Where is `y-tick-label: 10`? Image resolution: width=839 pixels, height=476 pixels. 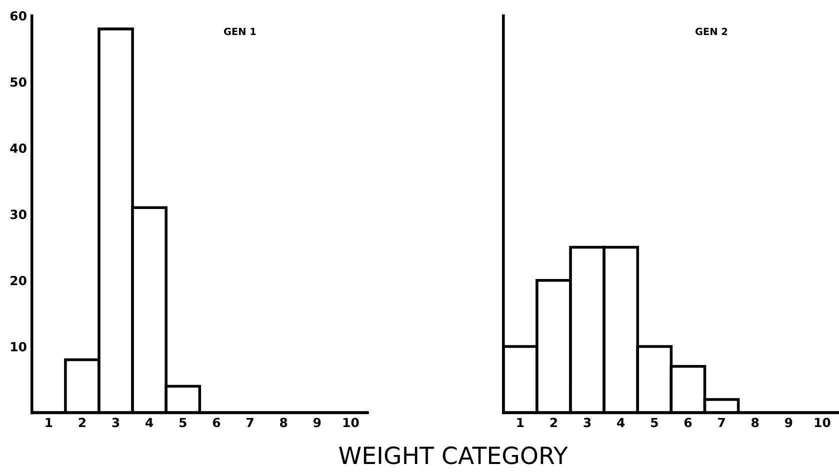 y-tick-label: 10 is located at coordinates (18, 347).